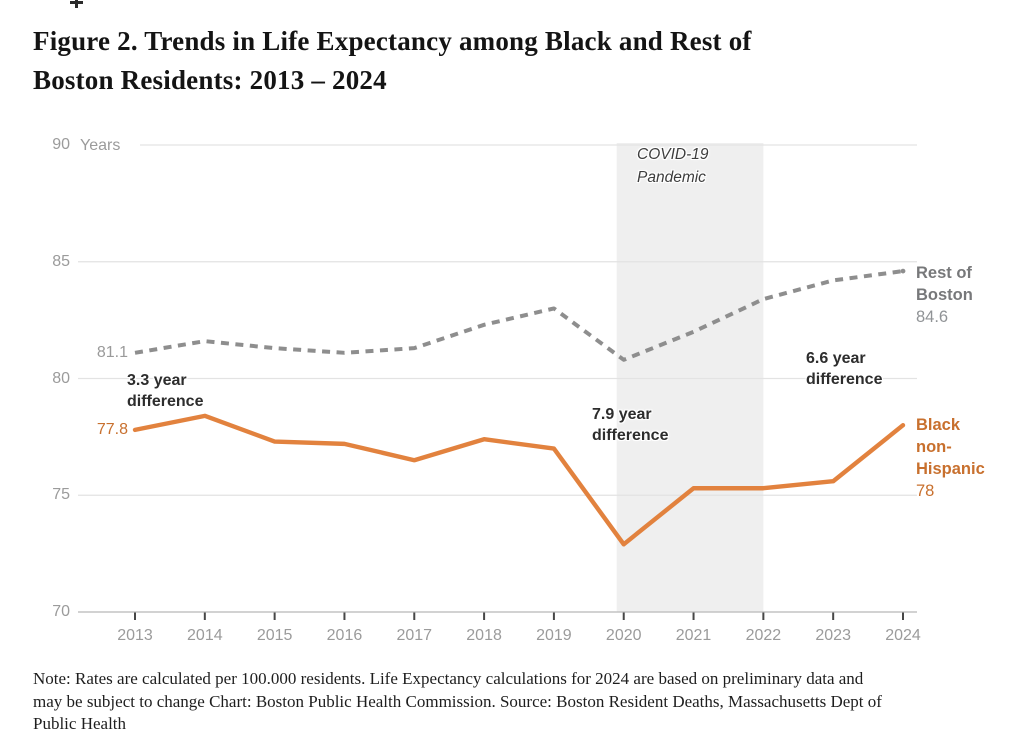 The image size is (1018, 744). What do you see at coordinates (484, 635) in the screenshot?
I see `x-tick-label-2018: 2018` at bounding box center [484, 635].